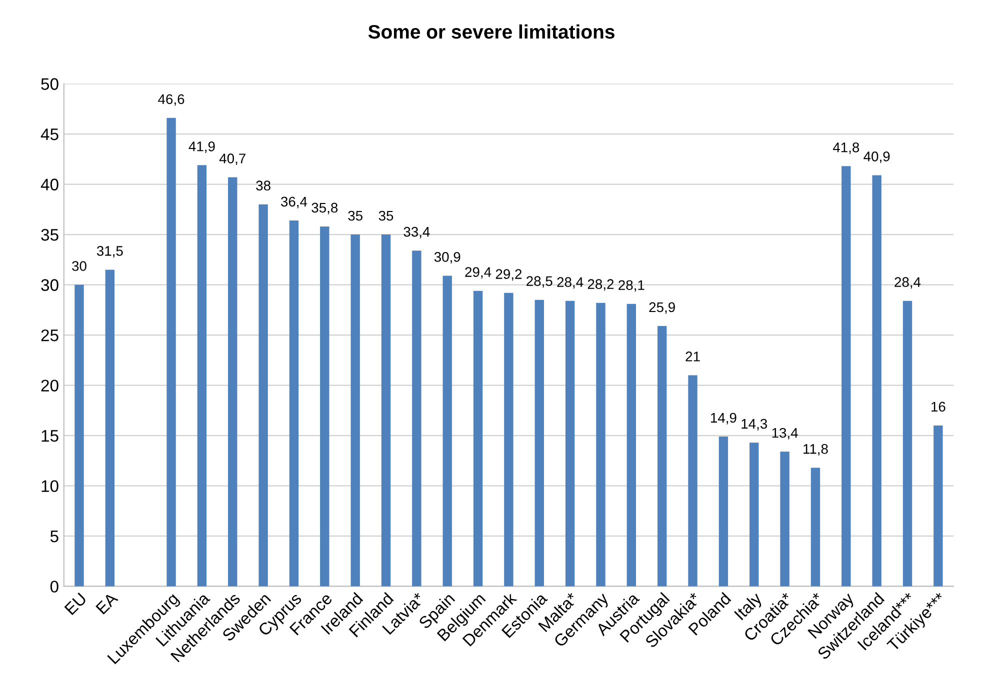 The width and height of the screenshot is (983, 698). Describe the element at coordinates (49, 234) in the screenshot. I see `y-tick-label: 35` at that location.